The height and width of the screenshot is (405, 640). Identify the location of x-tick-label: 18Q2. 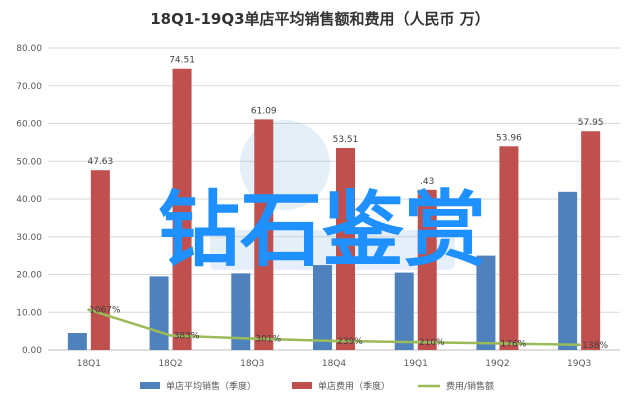
(170, 364).